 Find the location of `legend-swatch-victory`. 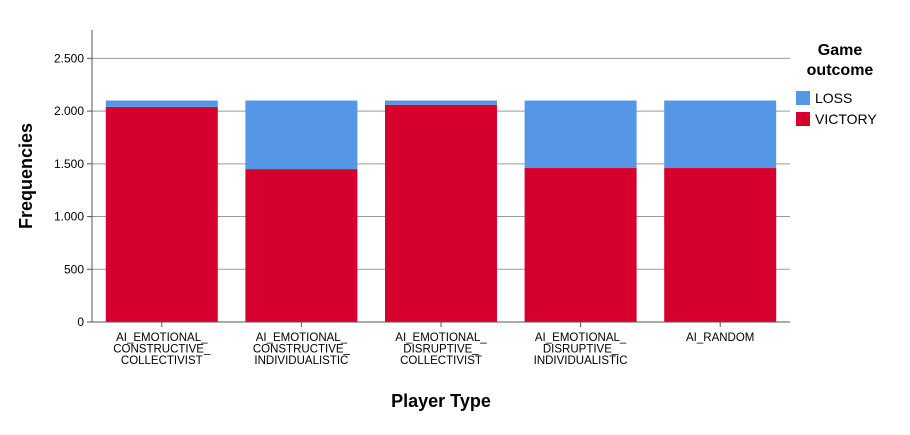

legend-swatch-victory is located at coordinates (803, 119).